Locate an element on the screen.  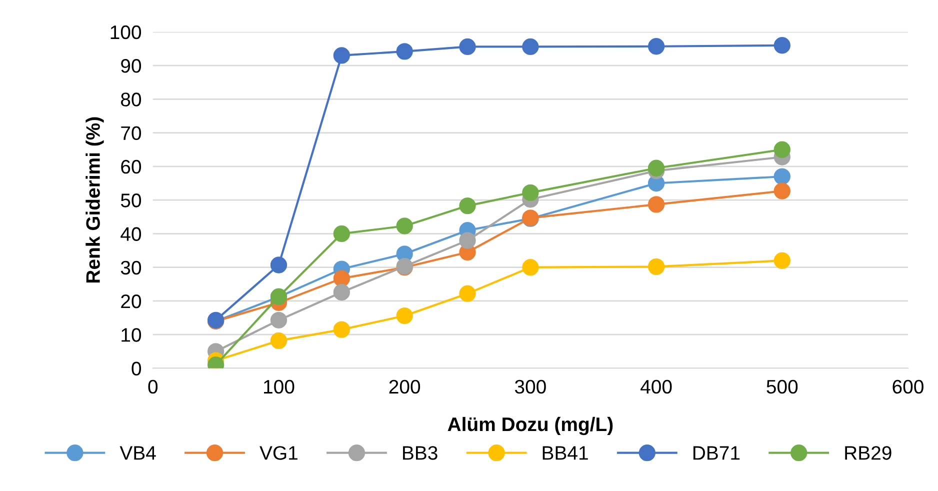
y-tick-label: 70 is located at coordinates (131, 133).